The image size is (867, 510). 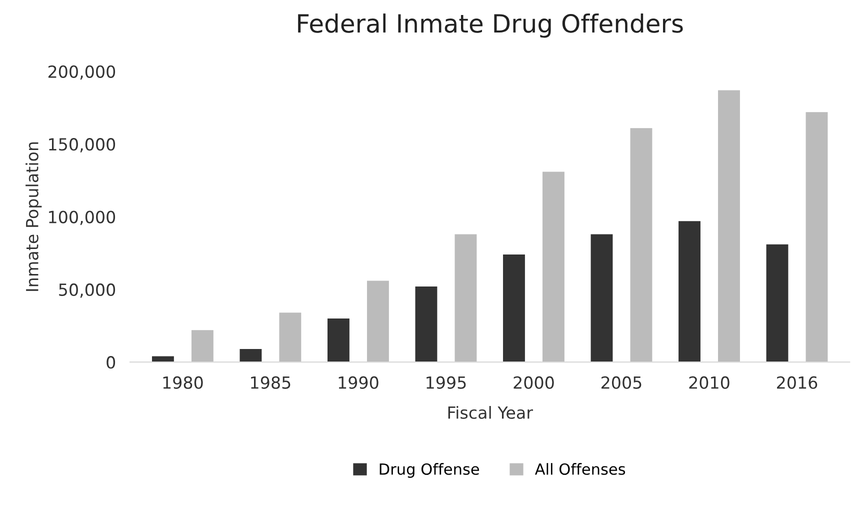 What do you see at coordinates (430, 470) in the screenshot?
I see `legend-label: Drug Offense` at bounding box center [430, 470].